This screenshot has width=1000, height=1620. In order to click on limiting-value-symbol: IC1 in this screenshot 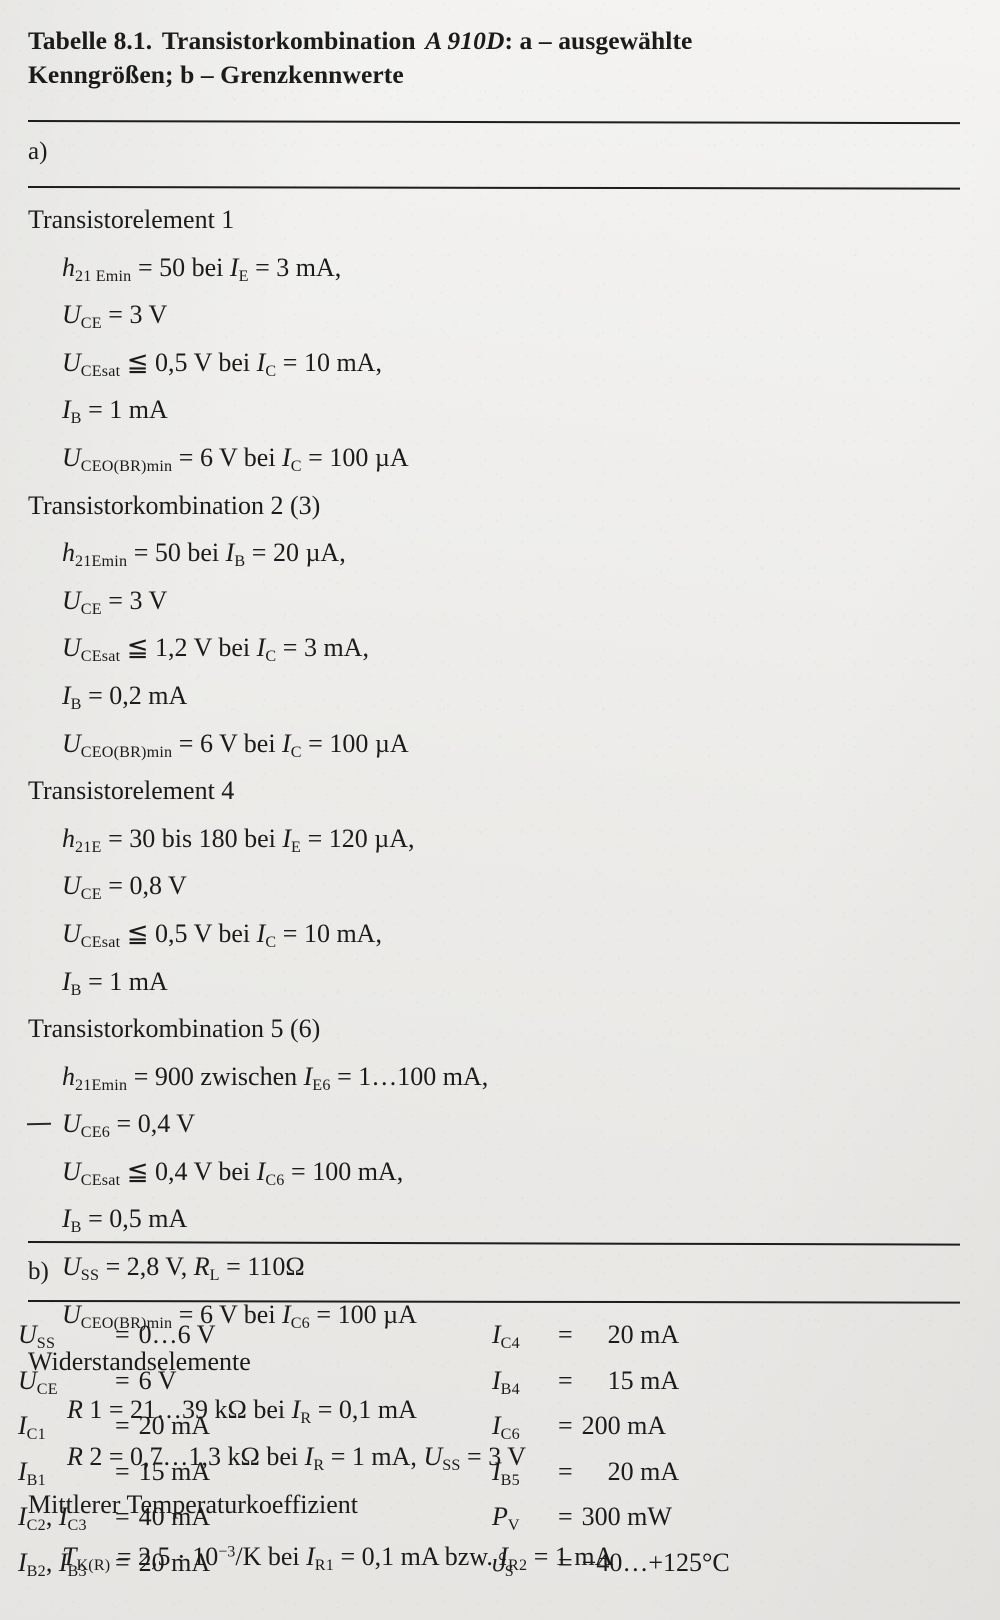, I will do `click(32, 1427)`.